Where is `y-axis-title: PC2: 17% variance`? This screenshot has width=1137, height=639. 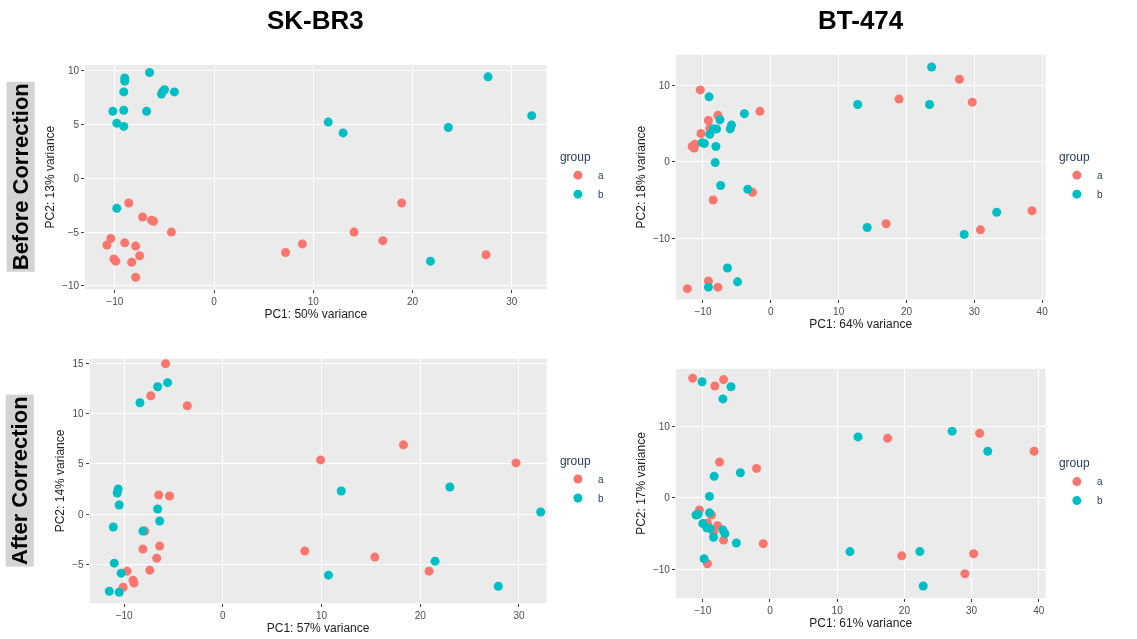 y-axis-title: PC2: 17% variance is located at coordinates (641, 483).